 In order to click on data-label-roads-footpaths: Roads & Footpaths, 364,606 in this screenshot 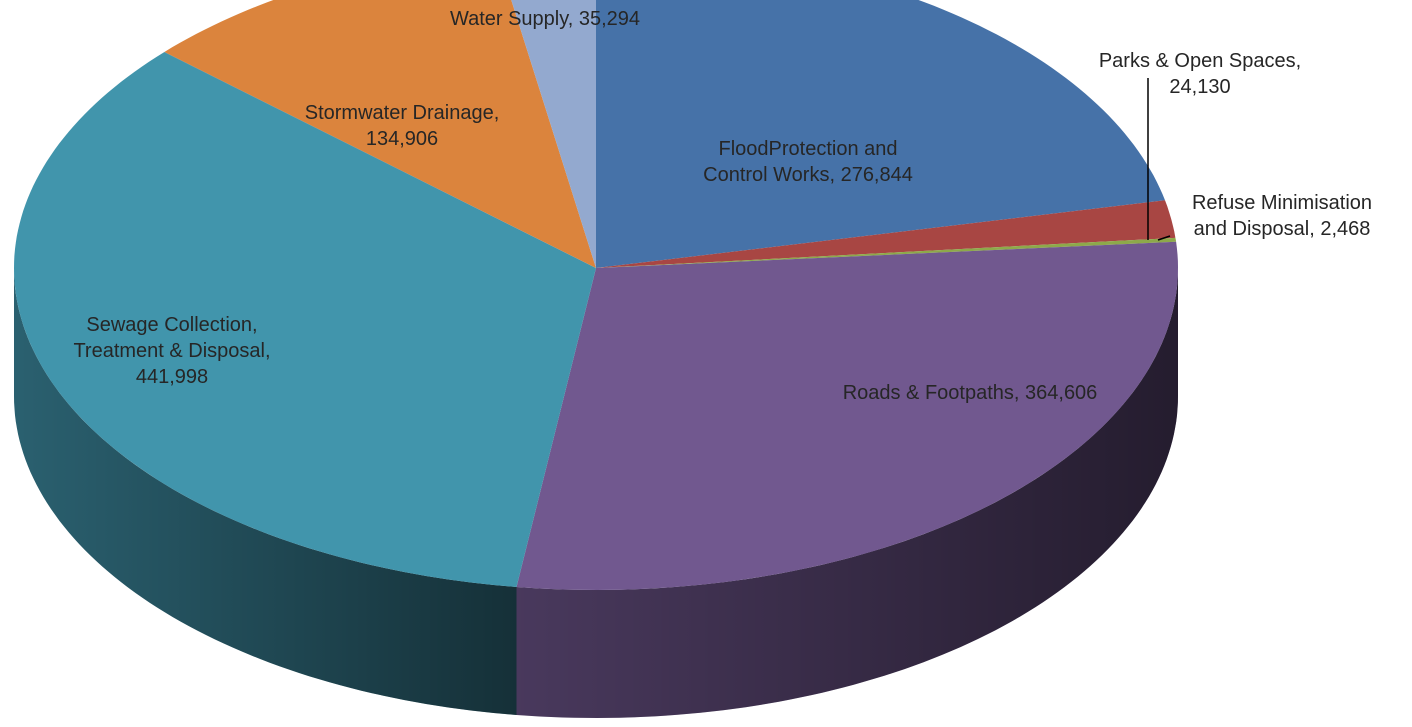, I will do `click(970, 393)`.